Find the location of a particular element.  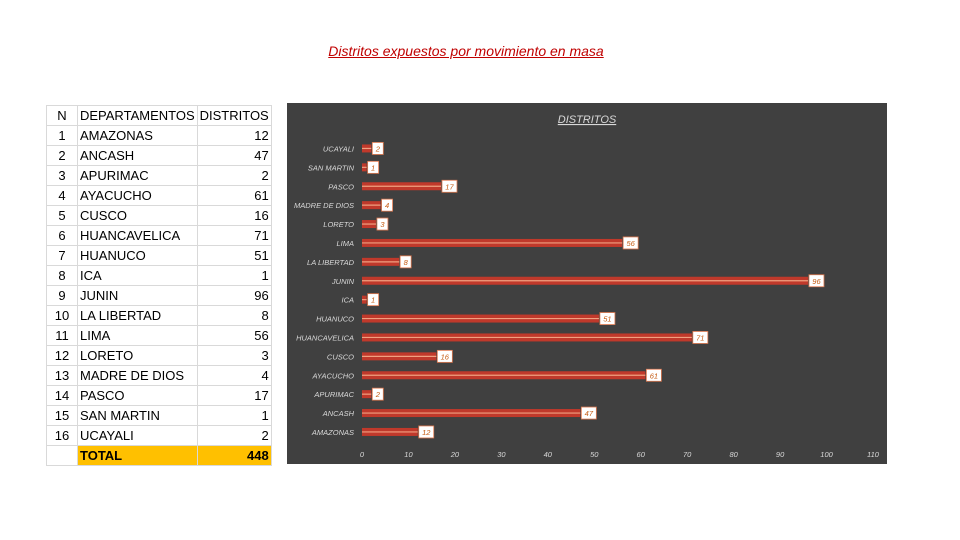

table-row: 15 SAN MARTIN 1 is located at coordinates (159, 415).